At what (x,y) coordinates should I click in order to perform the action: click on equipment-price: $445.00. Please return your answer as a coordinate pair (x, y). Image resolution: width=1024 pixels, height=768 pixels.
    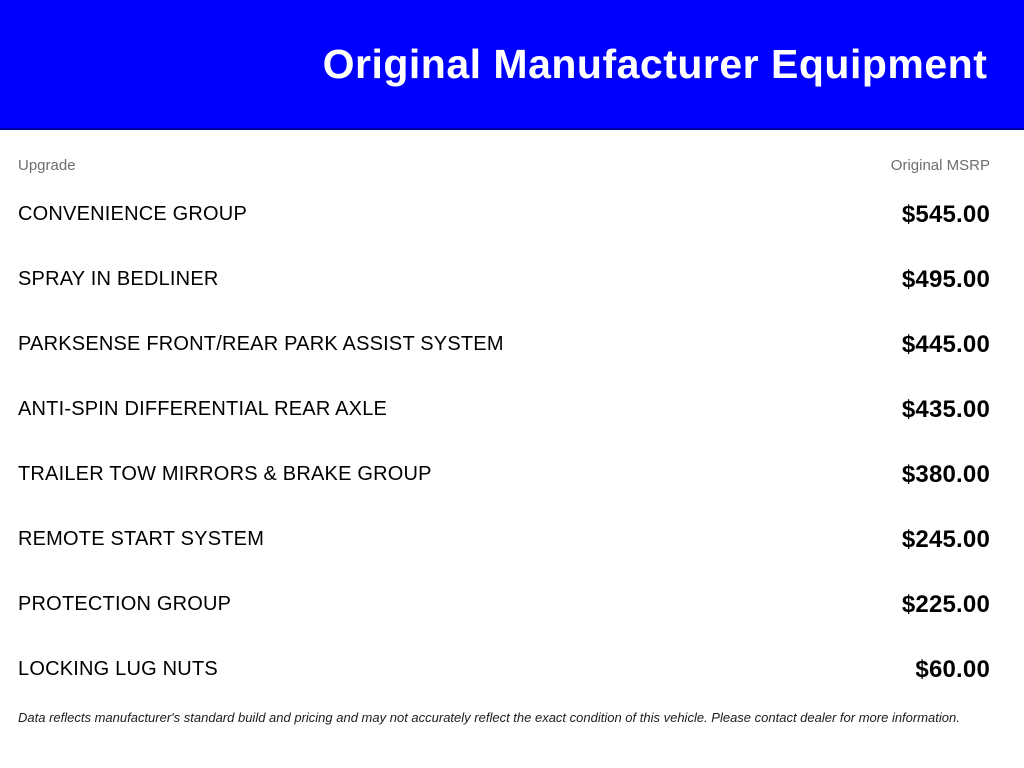
    Looking at the image, I should click on (945, 344).